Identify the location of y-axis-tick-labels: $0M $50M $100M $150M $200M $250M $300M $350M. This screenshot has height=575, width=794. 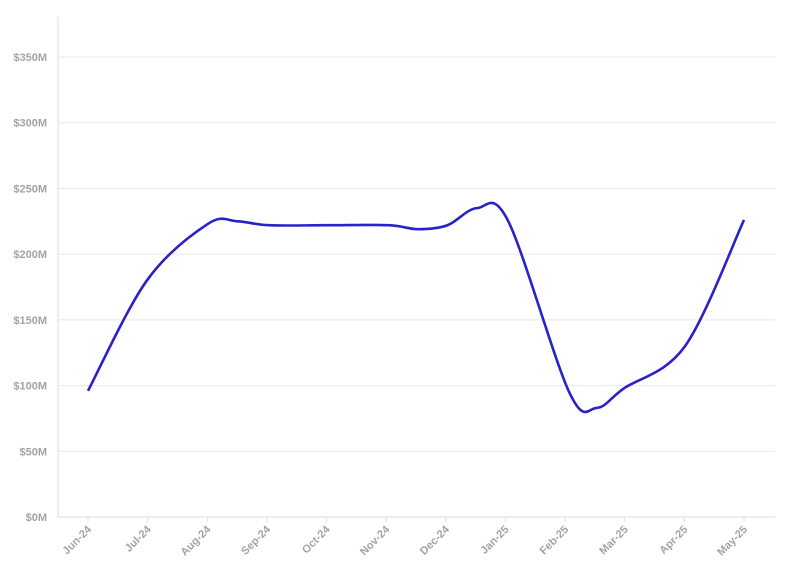
(30, 288).